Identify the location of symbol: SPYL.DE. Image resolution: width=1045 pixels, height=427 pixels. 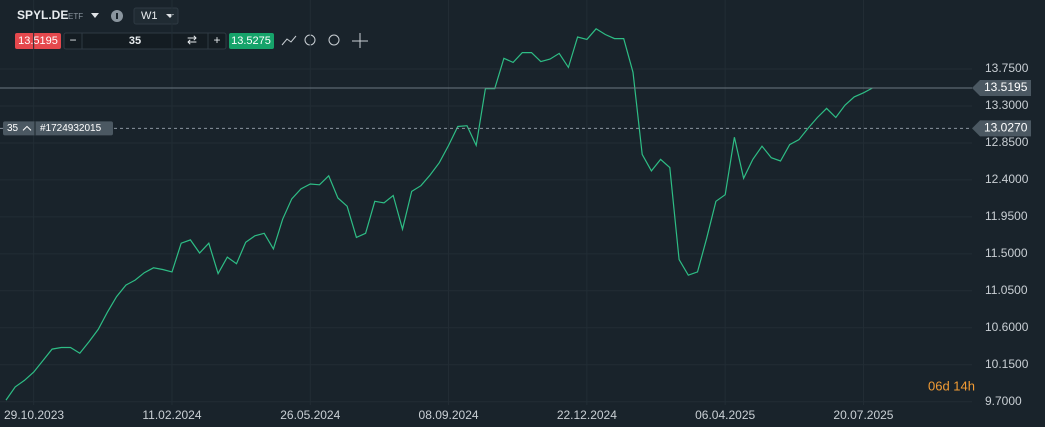
(42, 15).